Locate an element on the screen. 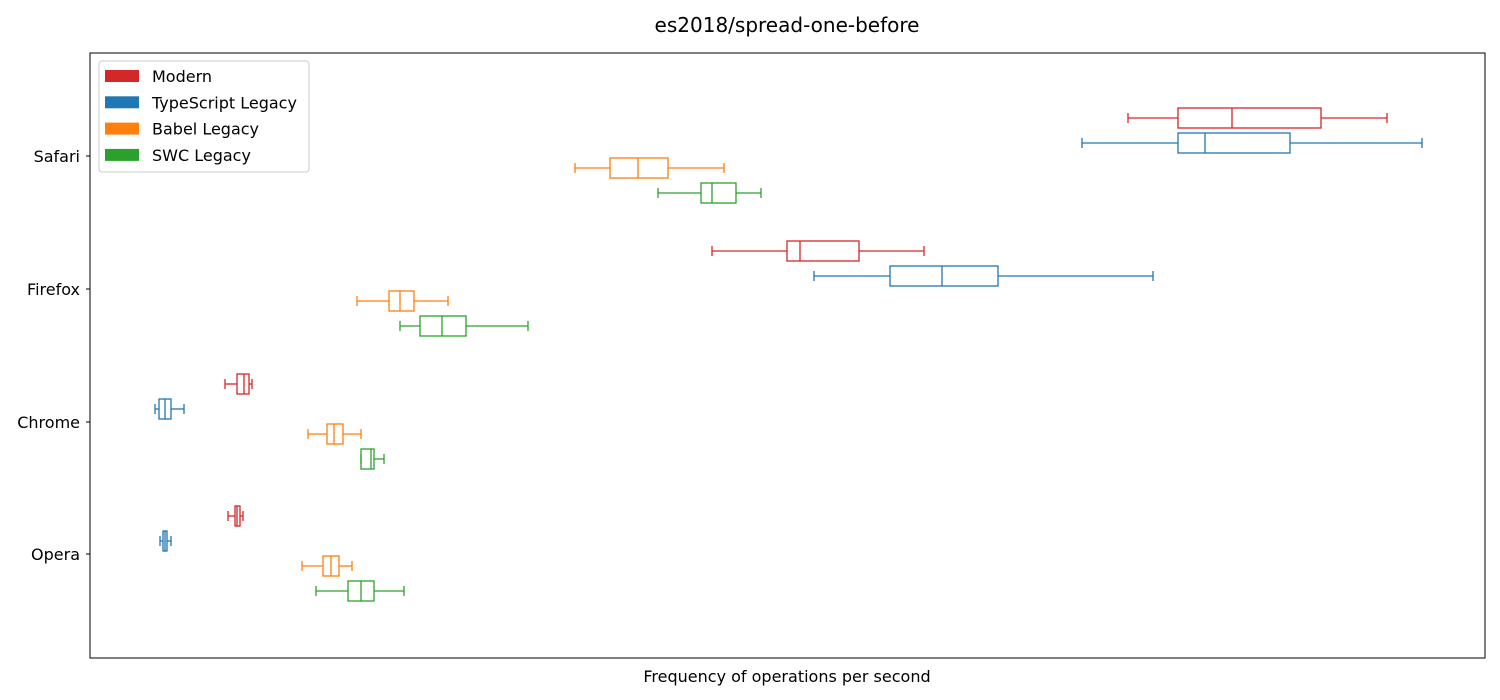 The height and width of the screenshot is (700, 1500). box-babel-legacy-firefox is located at coordinates (402, 301).